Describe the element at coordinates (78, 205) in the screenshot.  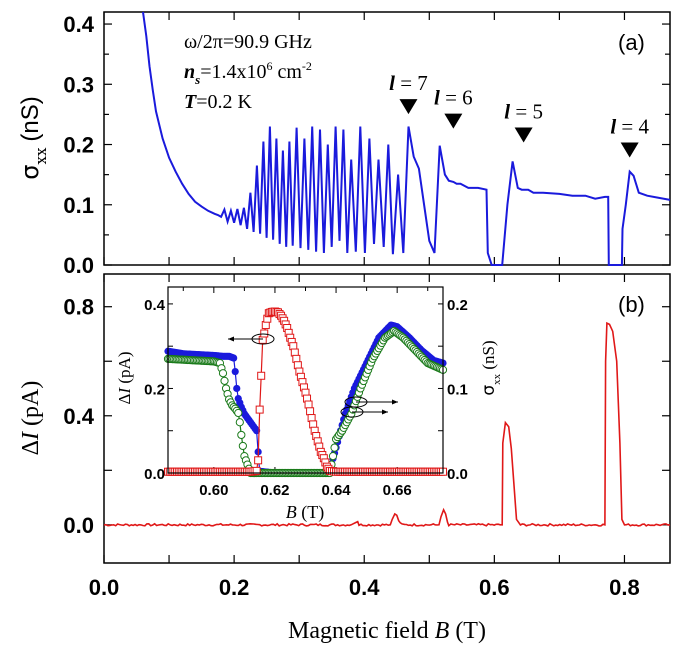
I see `panel-a-y-tick-label: 0.1` at that location.